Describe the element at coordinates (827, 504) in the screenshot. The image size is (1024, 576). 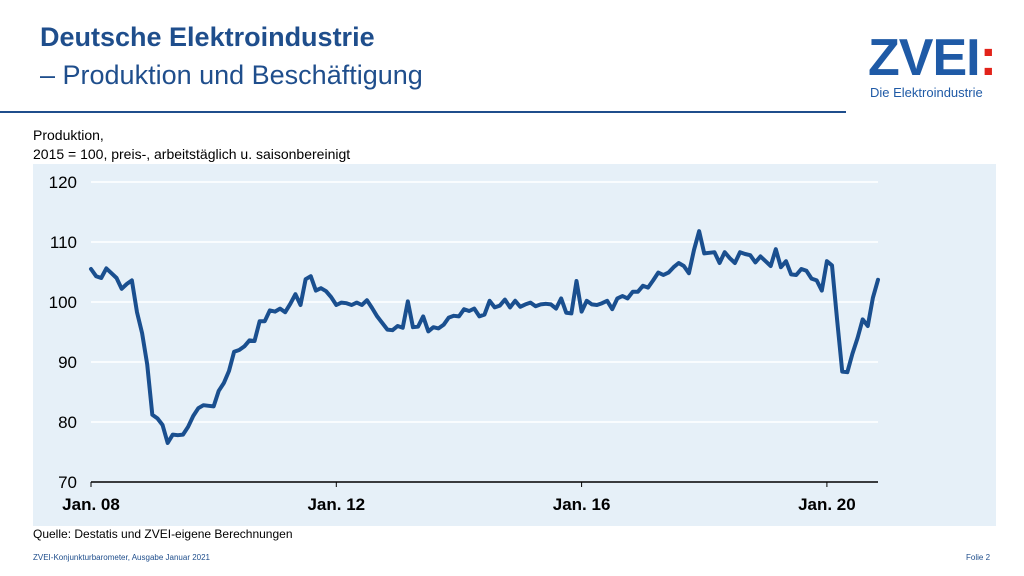
I see `x-tick-label: Jan. 20` at that location.